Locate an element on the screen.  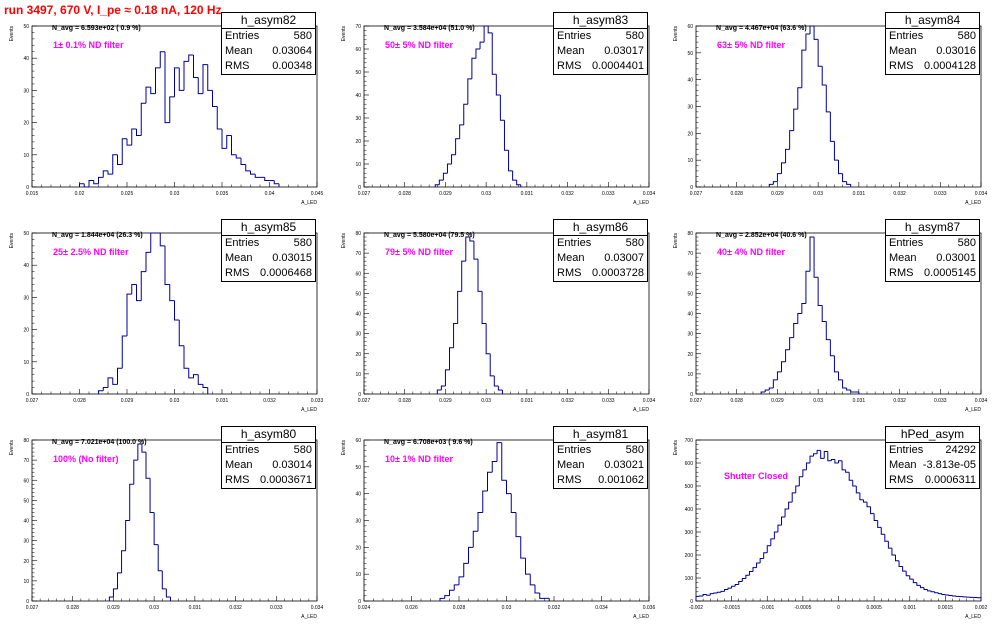
stats-entries-value: 24292 is located at coordinates (960, 450).